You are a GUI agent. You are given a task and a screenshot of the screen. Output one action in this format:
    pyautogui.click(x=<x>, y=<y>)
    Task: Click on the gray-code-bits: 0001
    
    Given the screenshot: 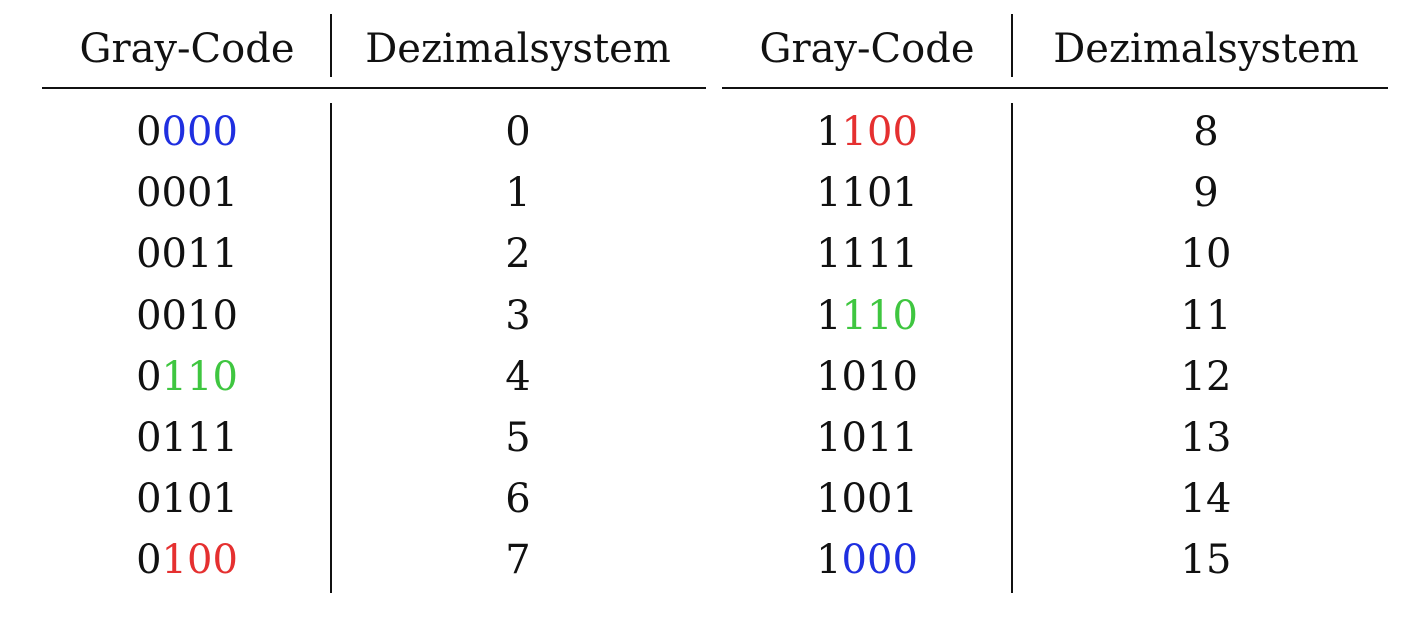 What is the action you would take?
    pyautogui.click(x=187, y=193)
    